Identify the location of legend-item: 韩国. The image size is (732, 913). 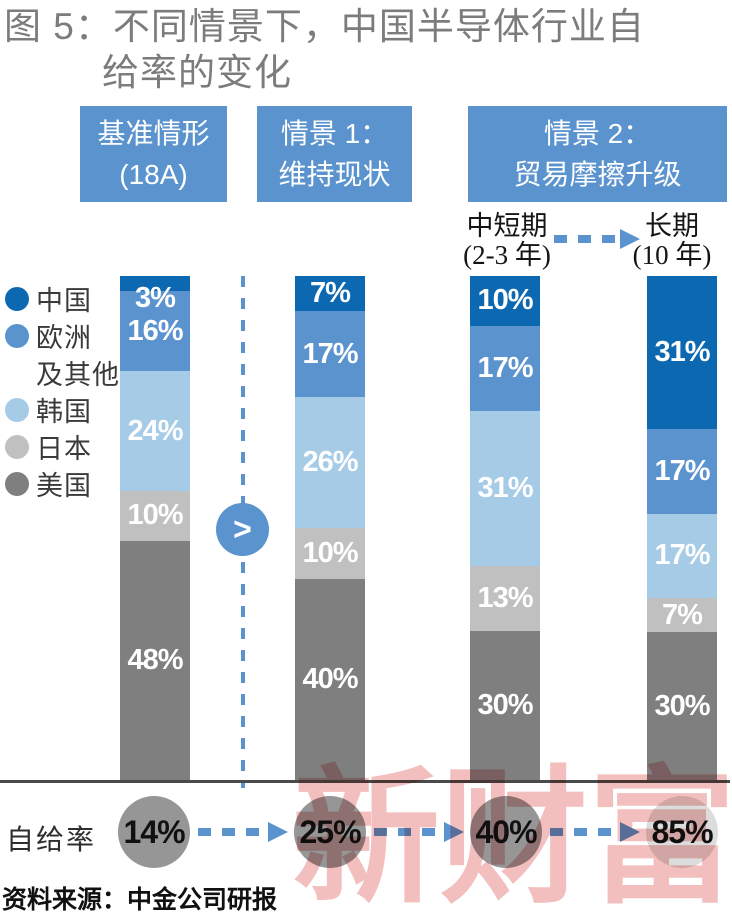
(62, 409).